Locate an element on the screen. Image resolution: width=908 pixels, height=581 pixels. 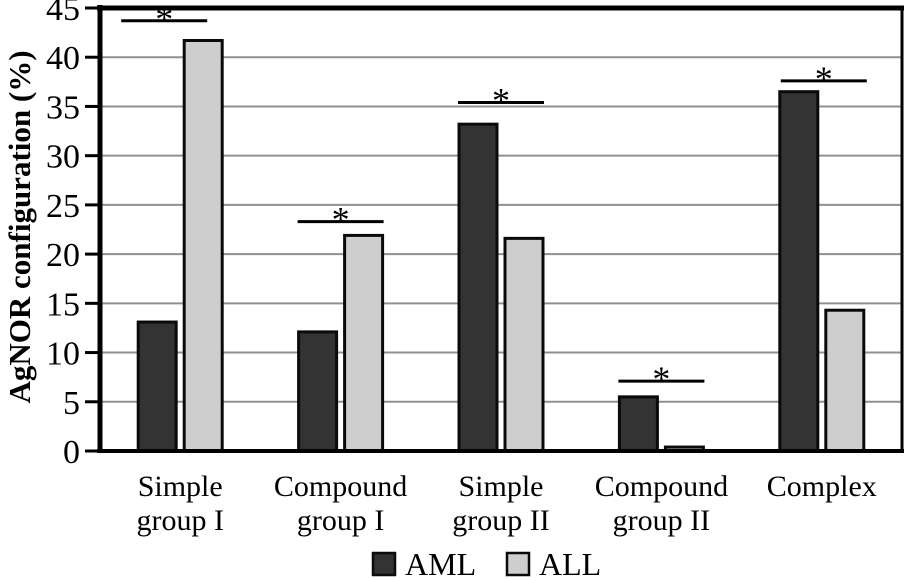
legend-item-all: ALL is located at coordinates (553, 563).